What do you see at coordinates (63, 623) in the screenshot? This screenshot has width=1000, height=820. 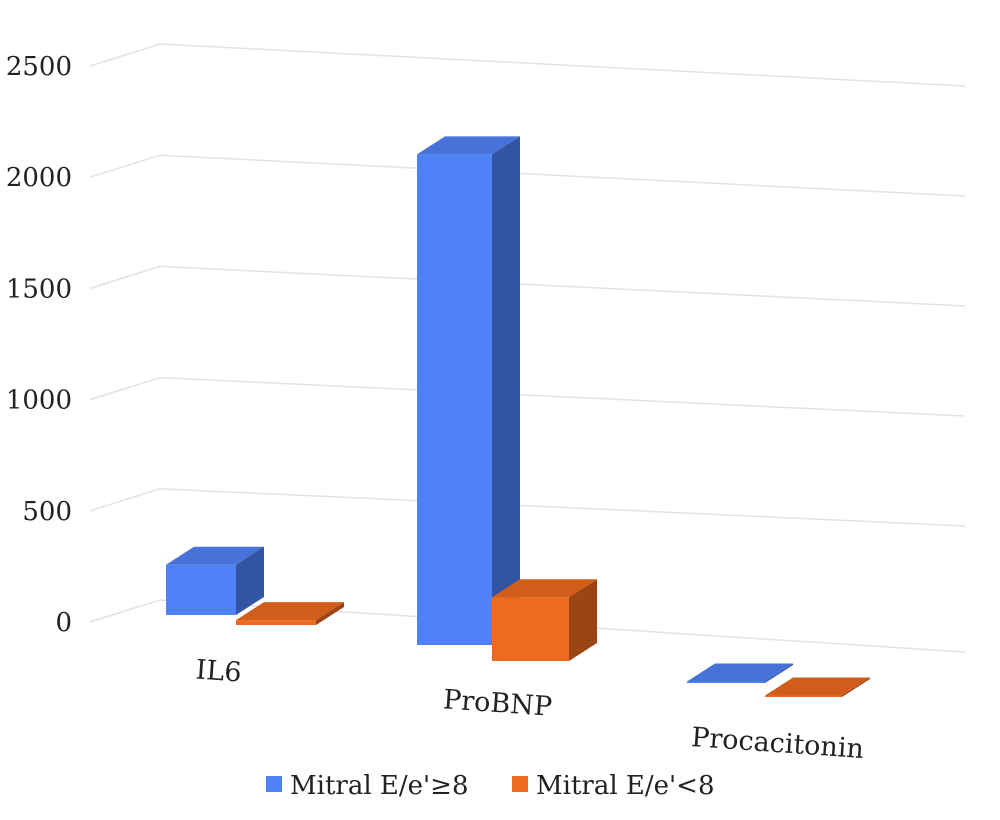 I see `y-tick-label: 0` at bounding box center [63, 623].